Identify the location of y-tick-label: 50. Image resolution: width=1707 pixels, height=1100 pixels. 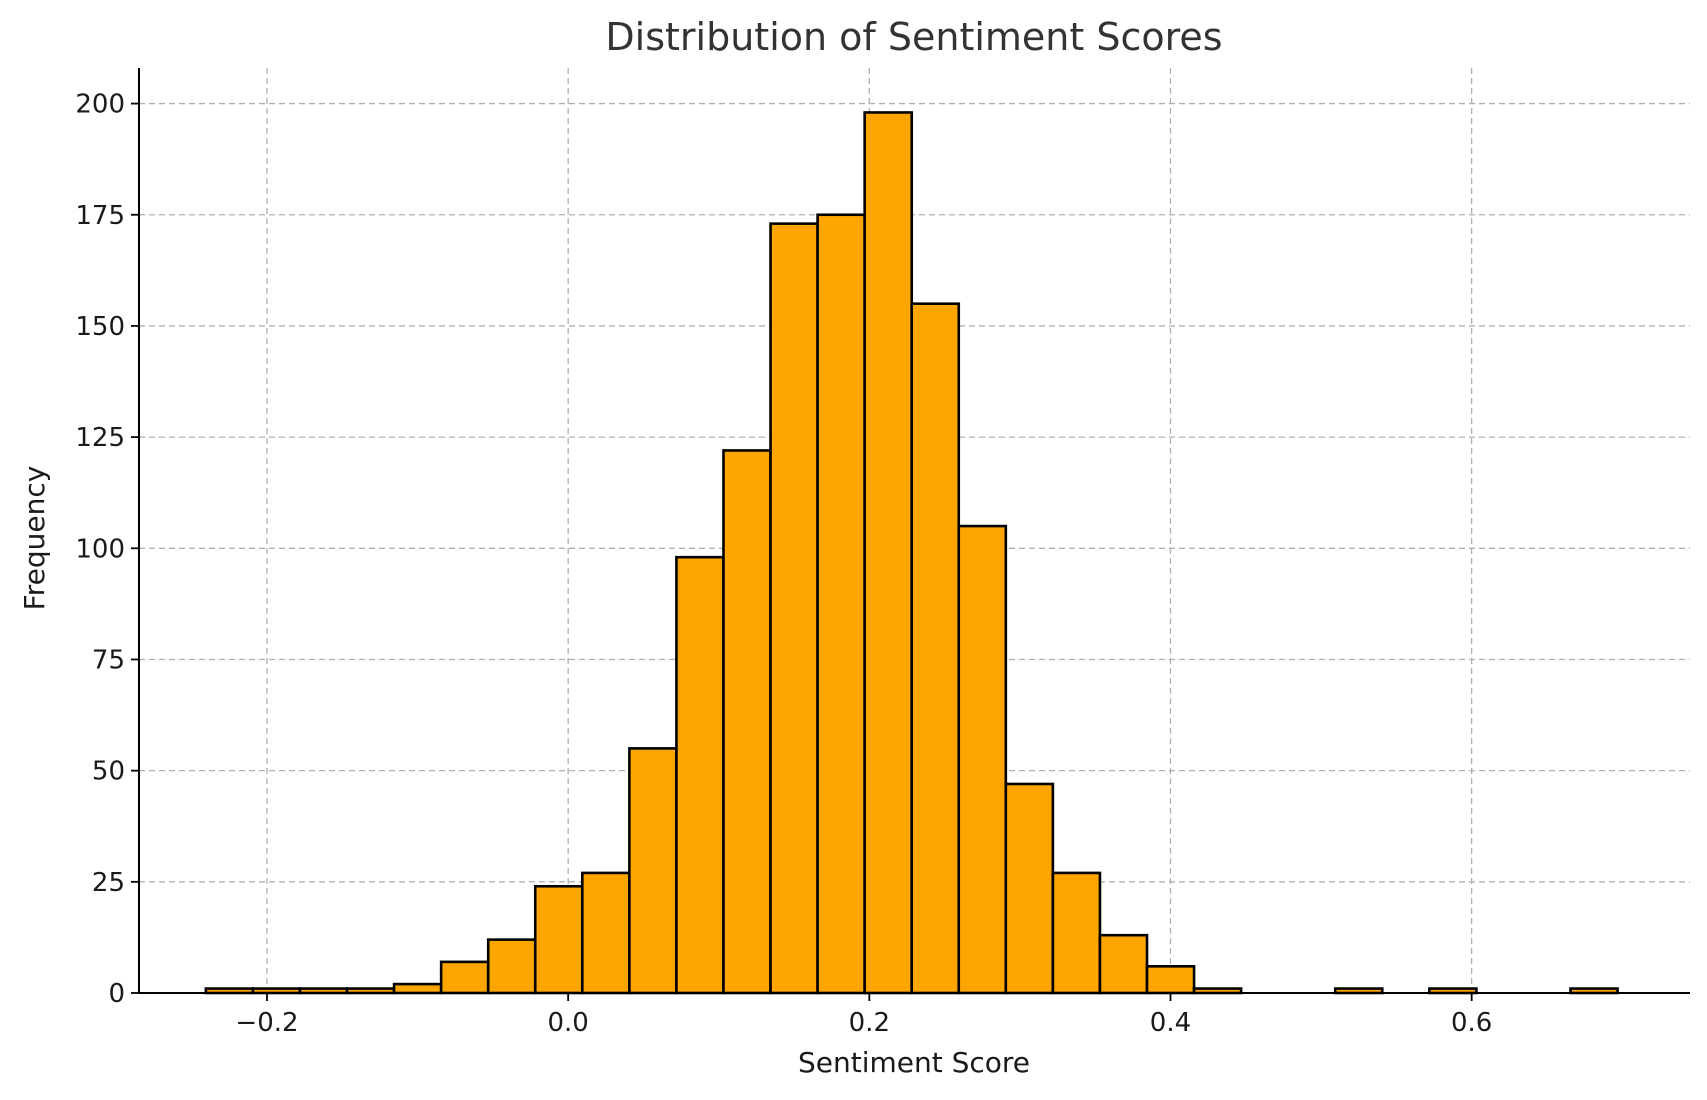
(108, 772).